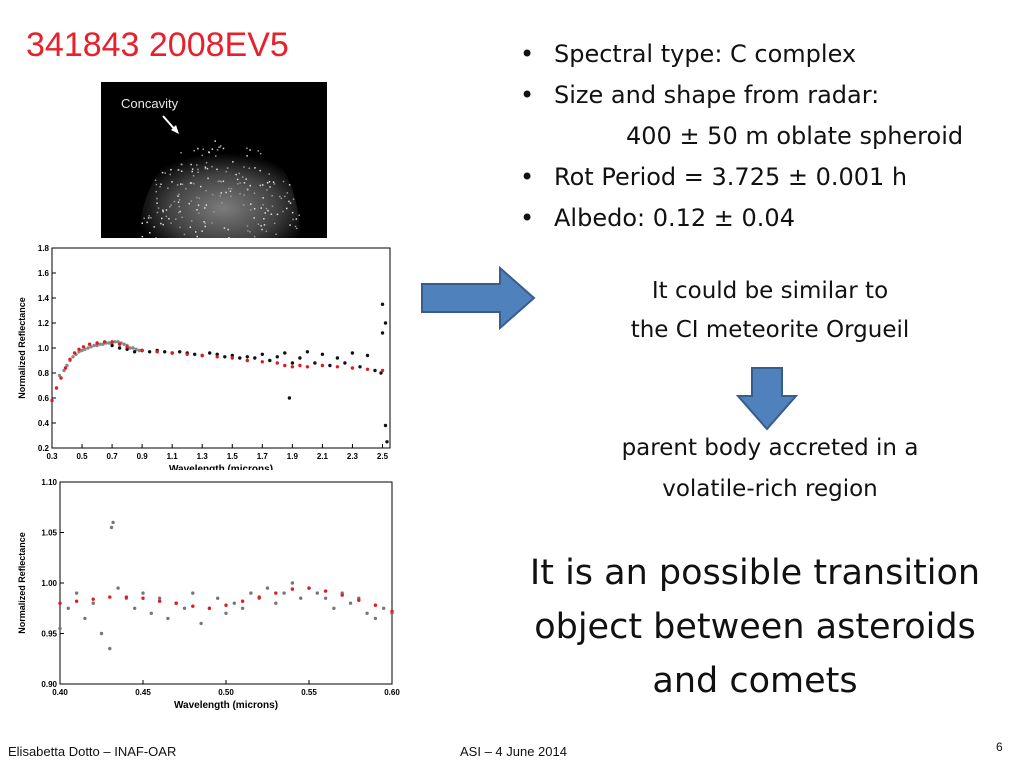 The height and width of the screenshot is (768, 1024). I want to click on down-arrow-icon, so click(767, 399).